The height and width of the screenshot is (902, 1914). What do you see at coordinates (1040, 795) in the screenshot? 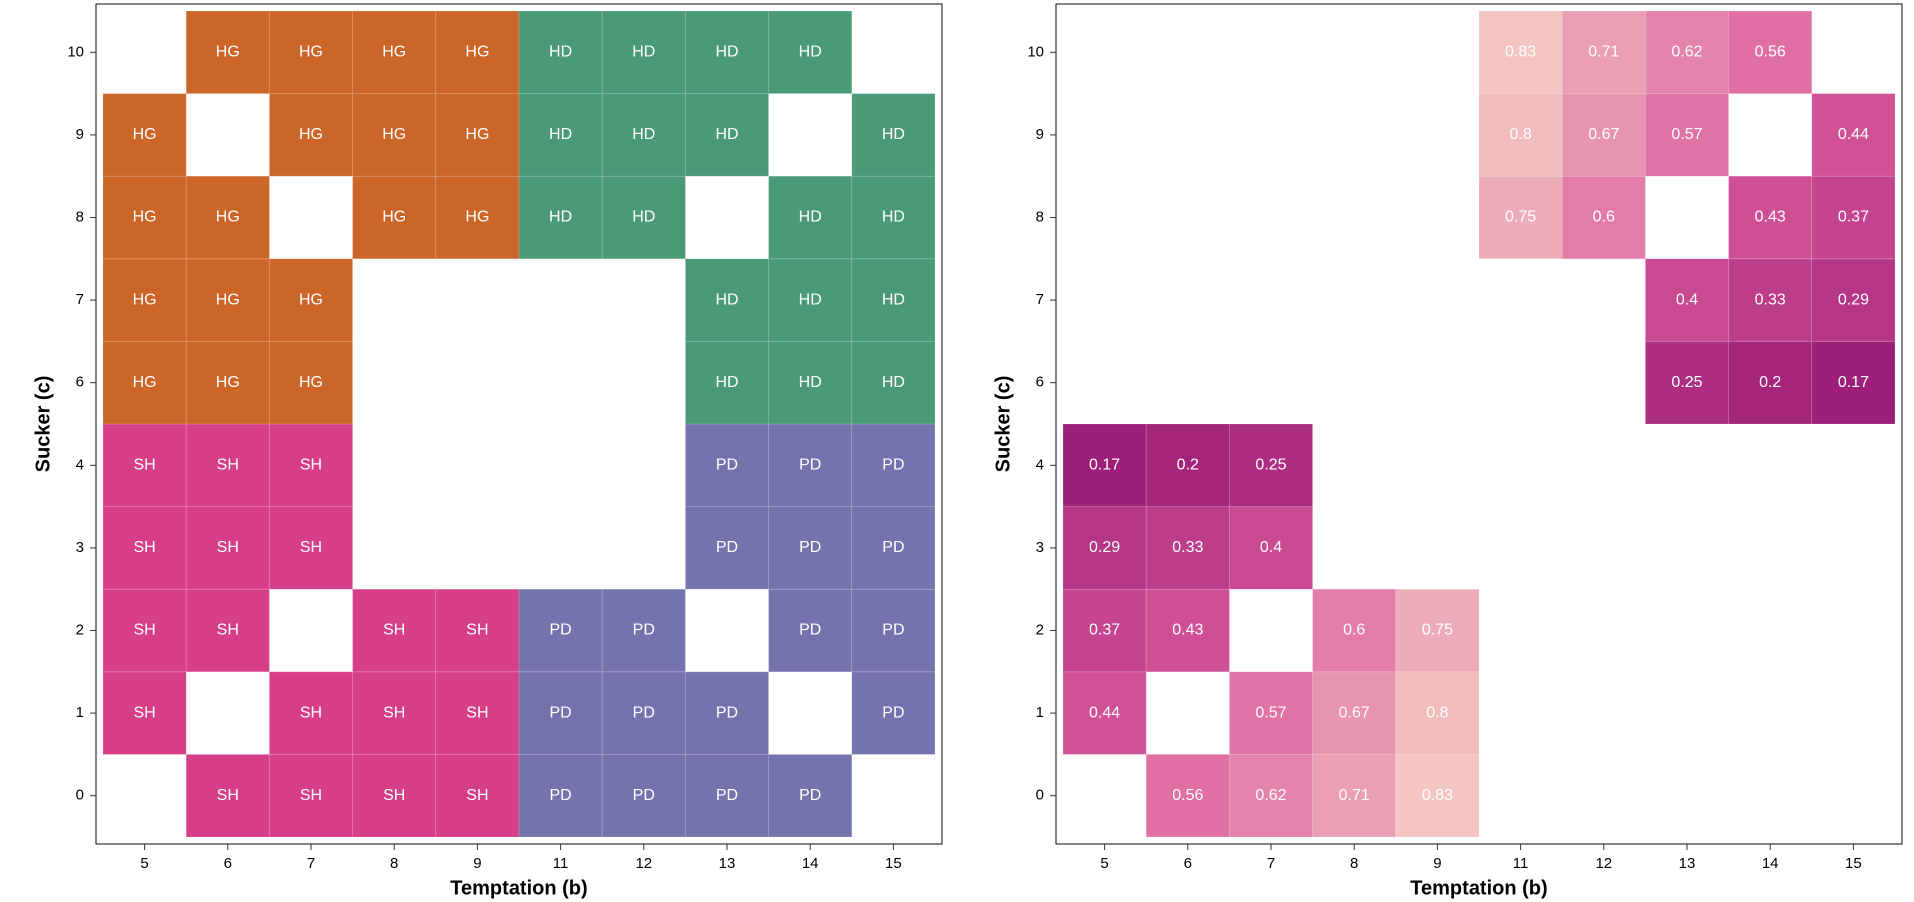
I see `y-tick-label: 0` at bounding box center [1040, 795].